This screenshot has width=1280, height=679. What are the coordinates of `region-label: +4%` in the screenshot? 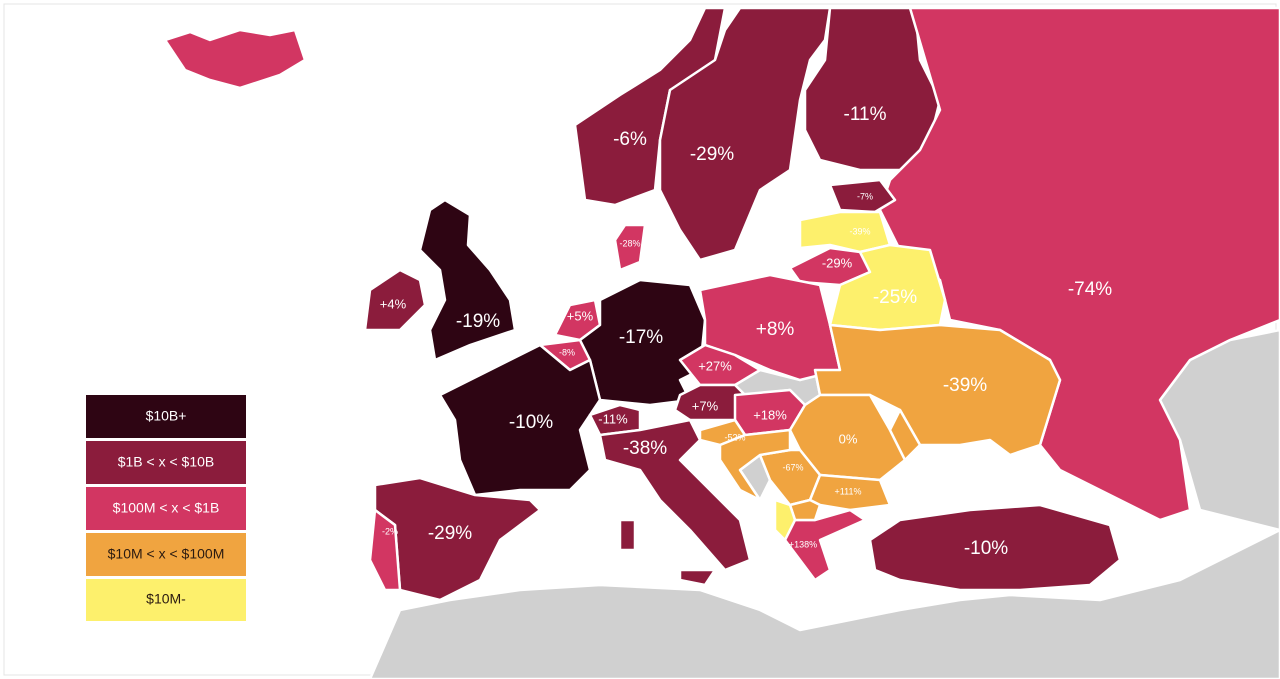 It's located at (393, 303).